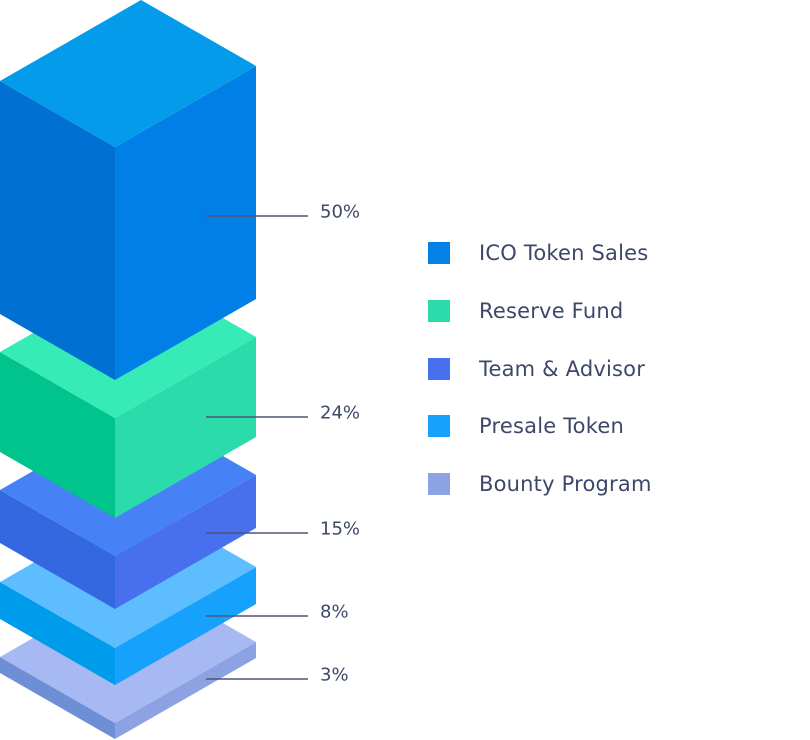 The width and height of the screenshot is (810, 740). I want to click on block-right-face-bounty-program, so click(185, 690).